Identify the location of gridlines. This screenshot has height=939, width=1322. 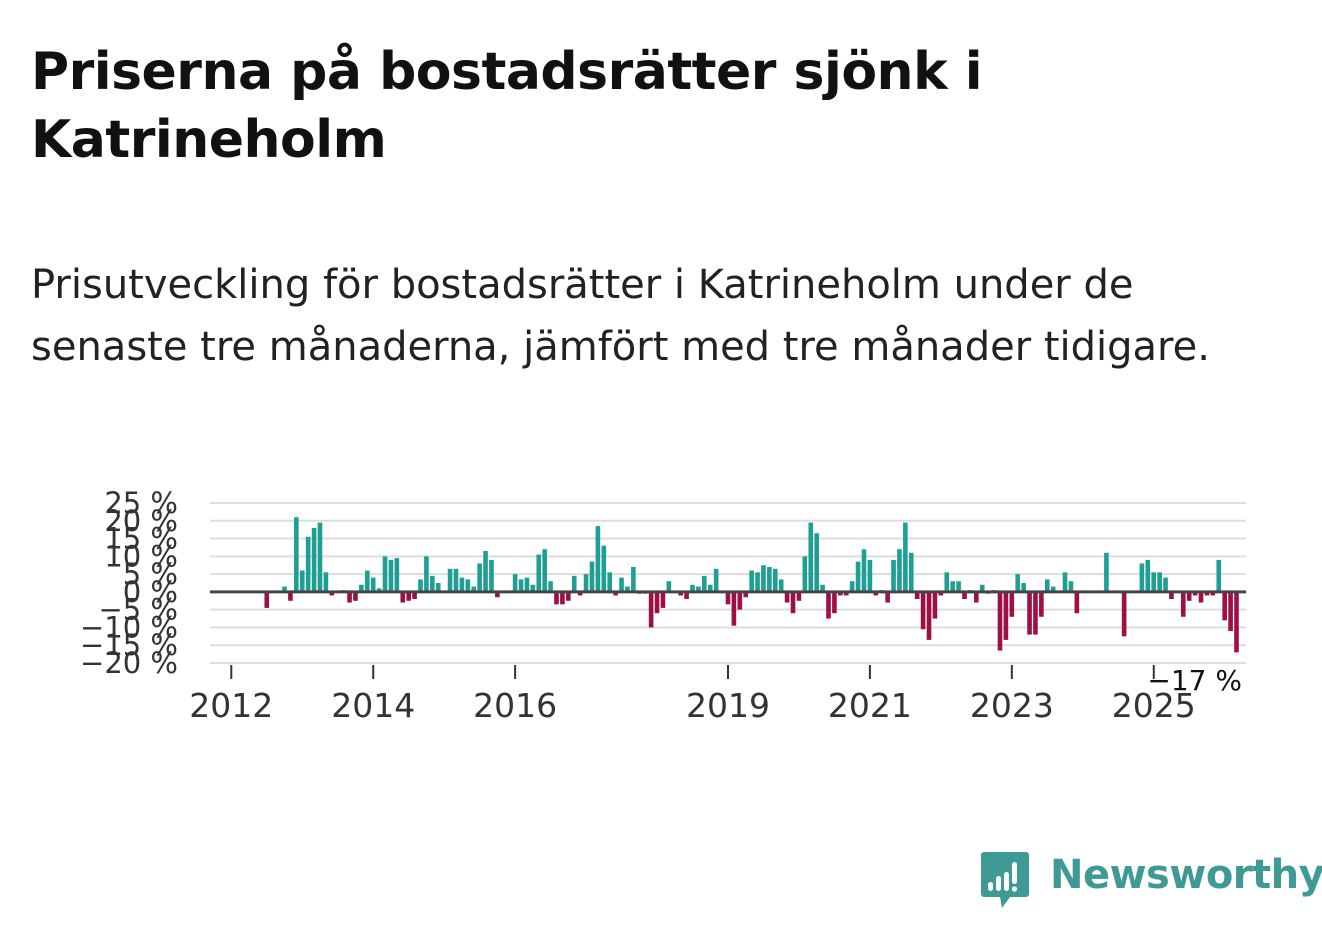
(728, 583).